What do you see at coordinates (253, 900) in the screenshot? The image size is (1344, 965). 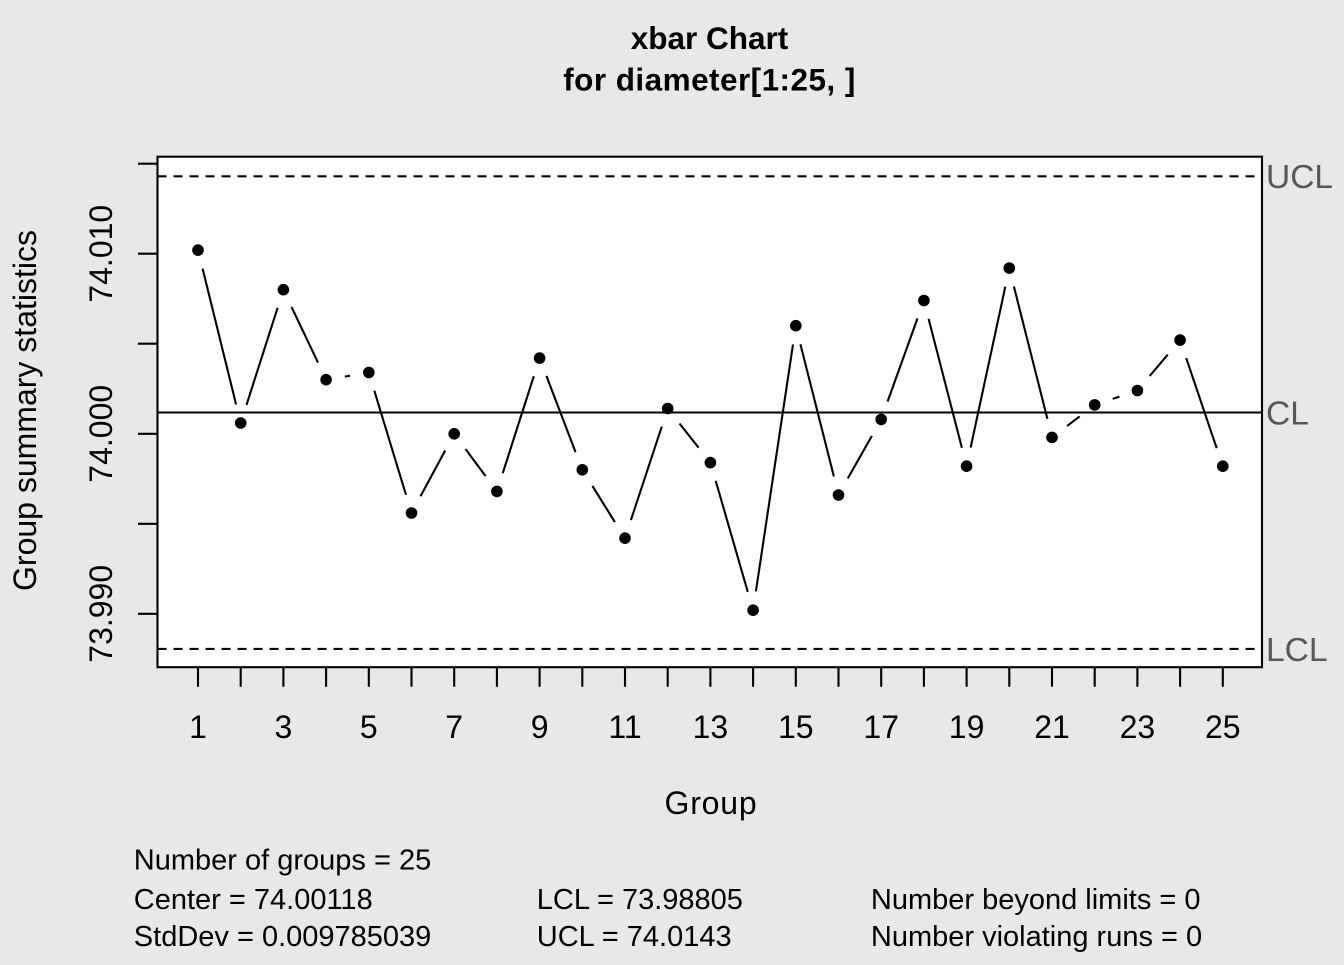 I see `svg-text: Center = 74.00118` at bounding box center [253, 900].